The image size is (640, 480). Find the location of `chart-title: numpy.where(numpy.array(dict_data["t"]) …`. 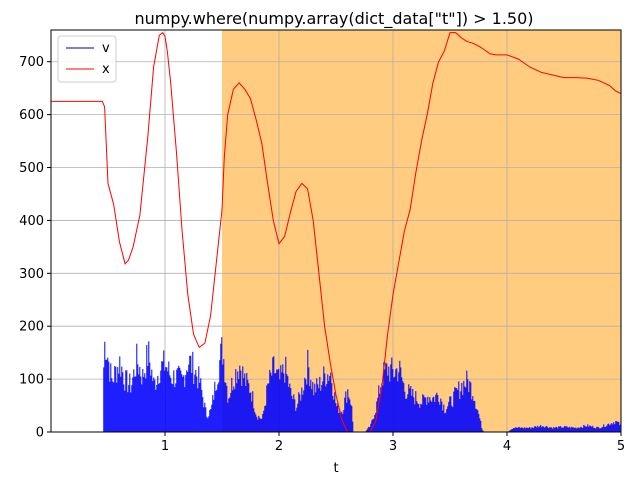

chart-title: numpy.where(numpy.array(dict_data["t"]) … is located at coordinates (333, 19).